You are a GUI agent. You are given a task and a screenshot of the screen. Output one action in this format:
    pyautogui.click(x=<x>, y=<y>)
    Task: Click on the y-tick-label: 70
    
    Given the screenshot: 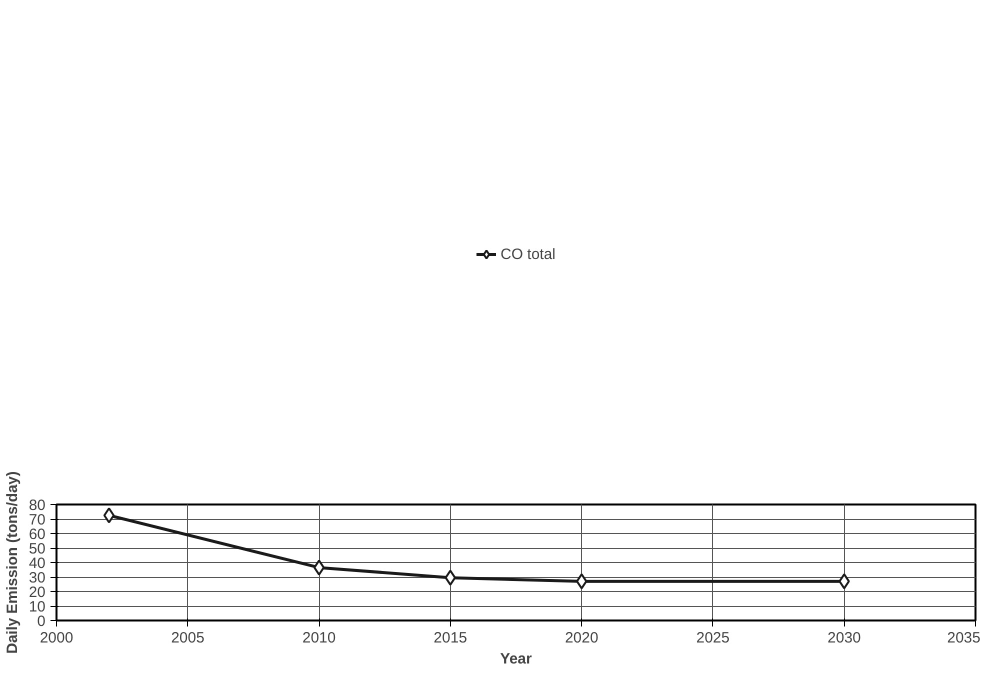 What is the action you would take?
    pyautogui.click(x=37, y=520)
    